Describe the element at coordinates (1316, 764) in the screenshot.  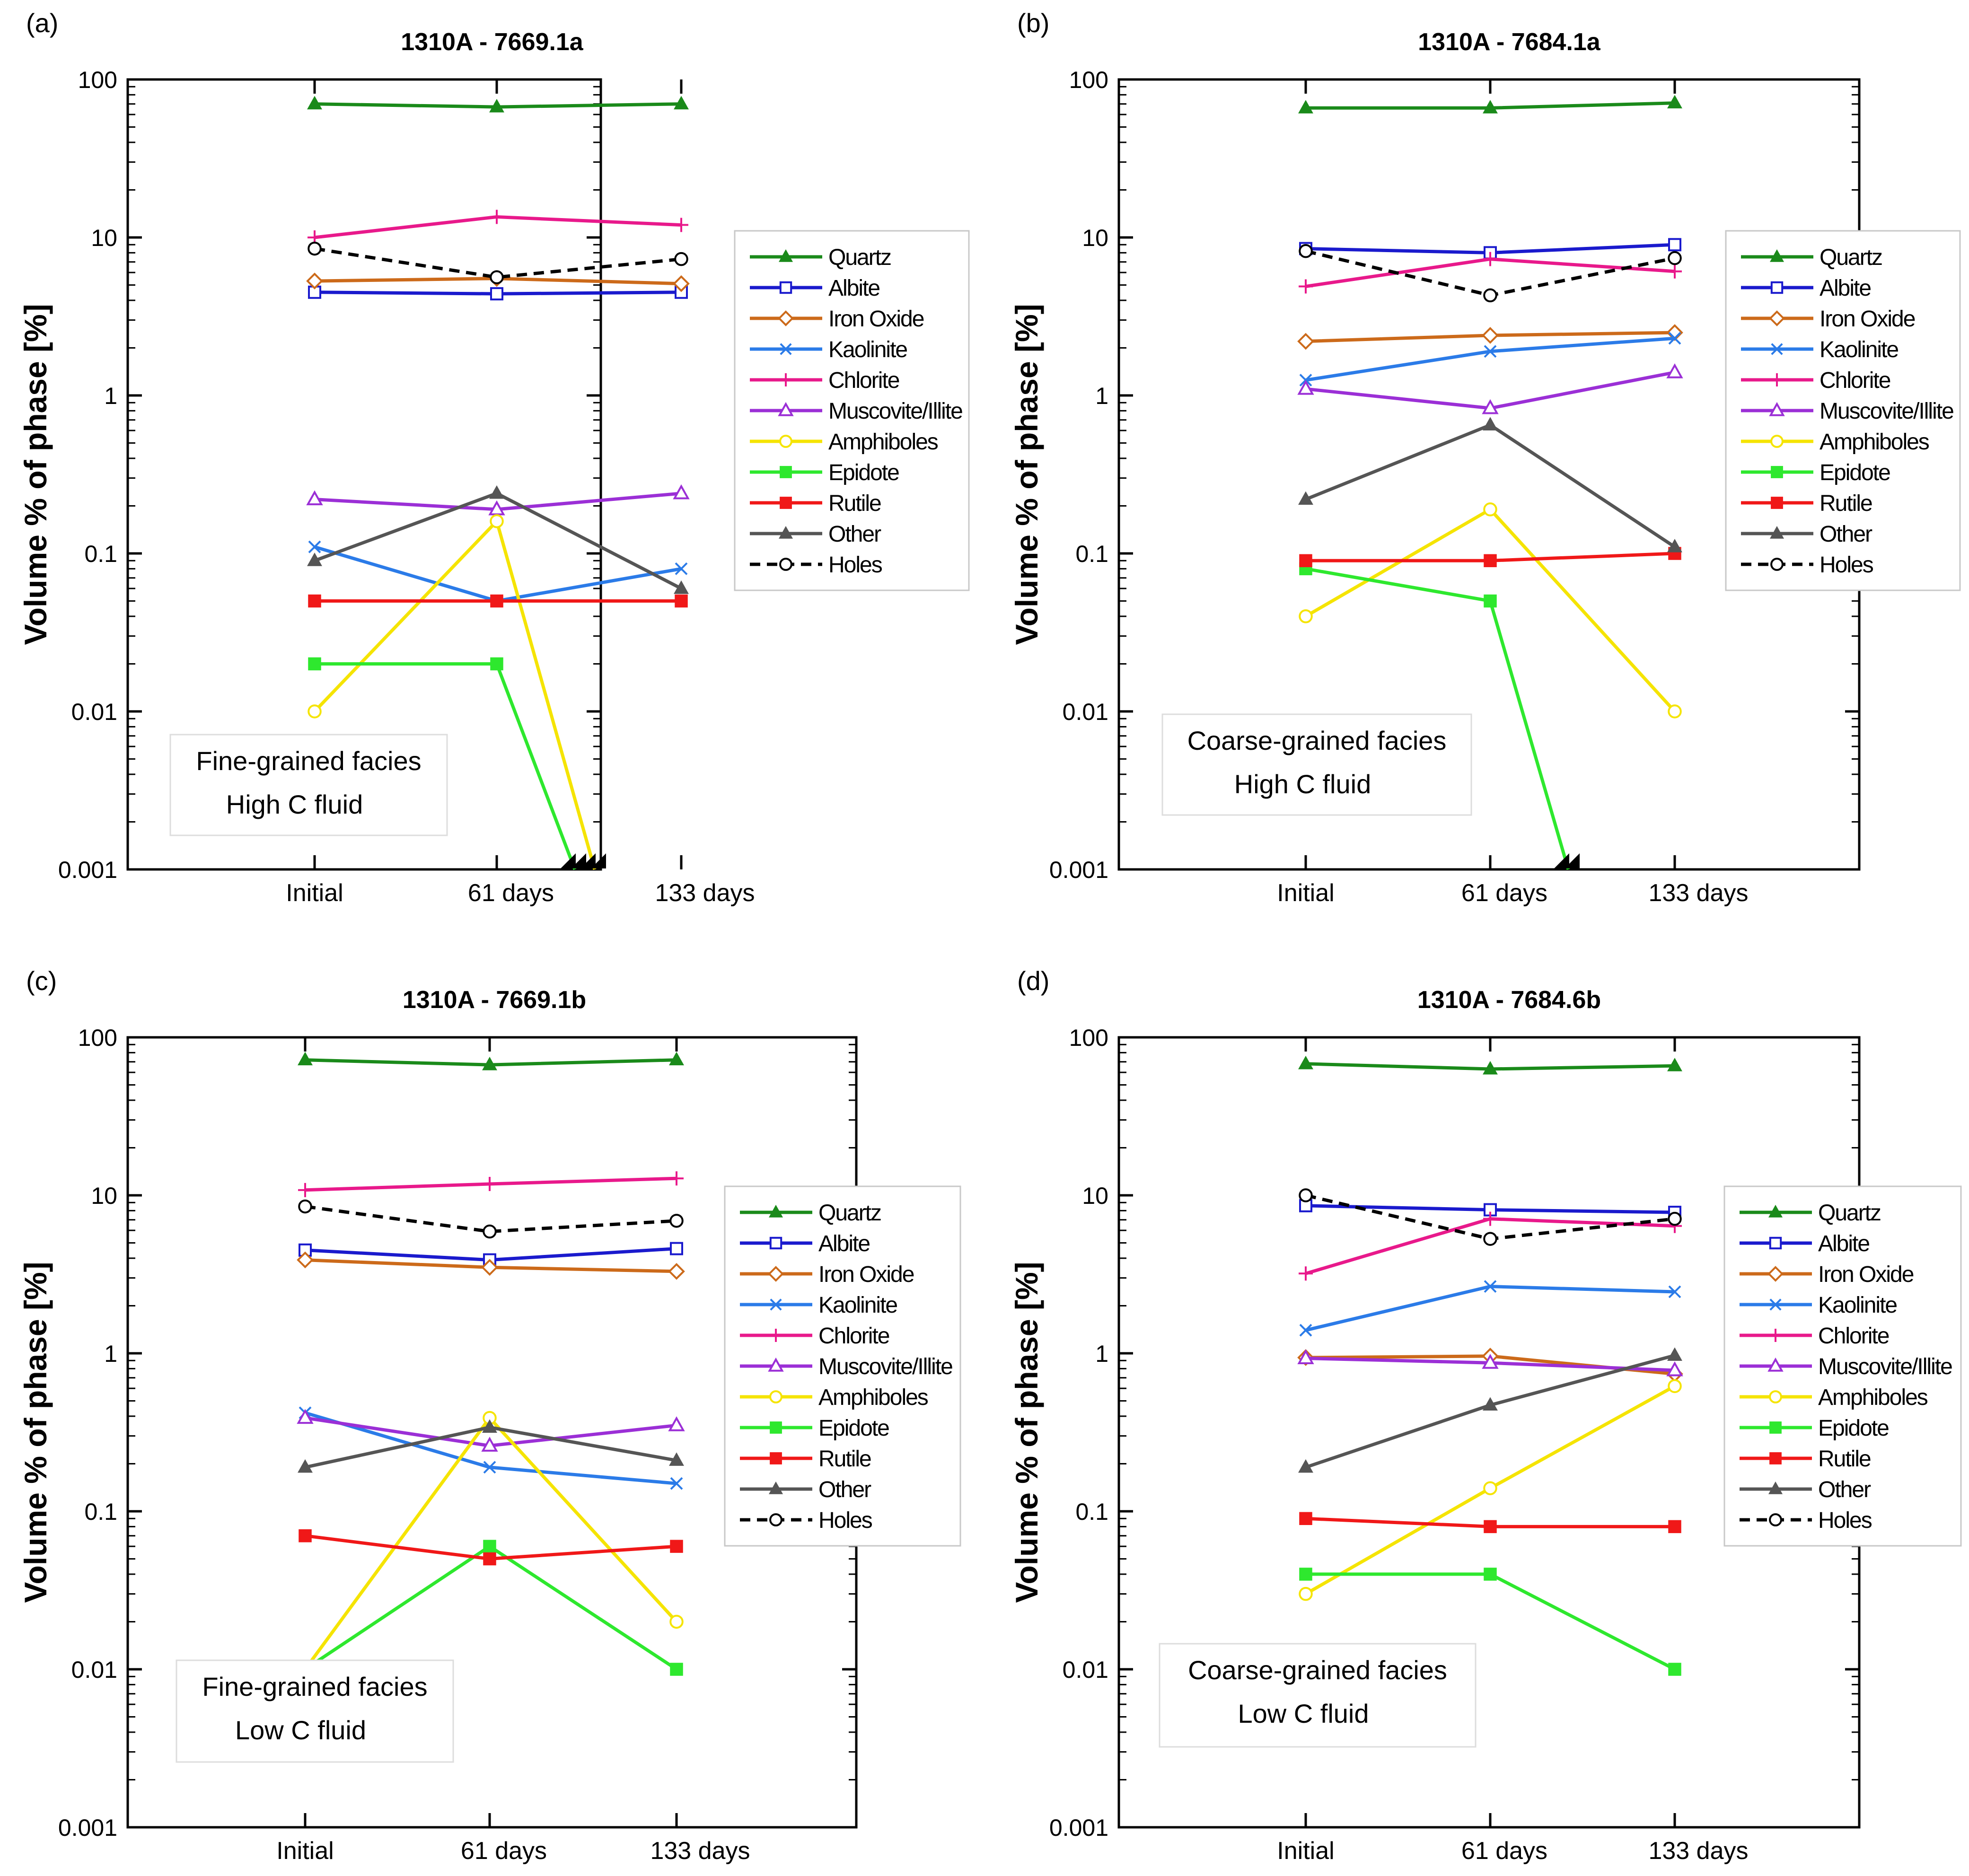
I see `facies-annotation: Coarse-grained facies High C fluid` at that location.